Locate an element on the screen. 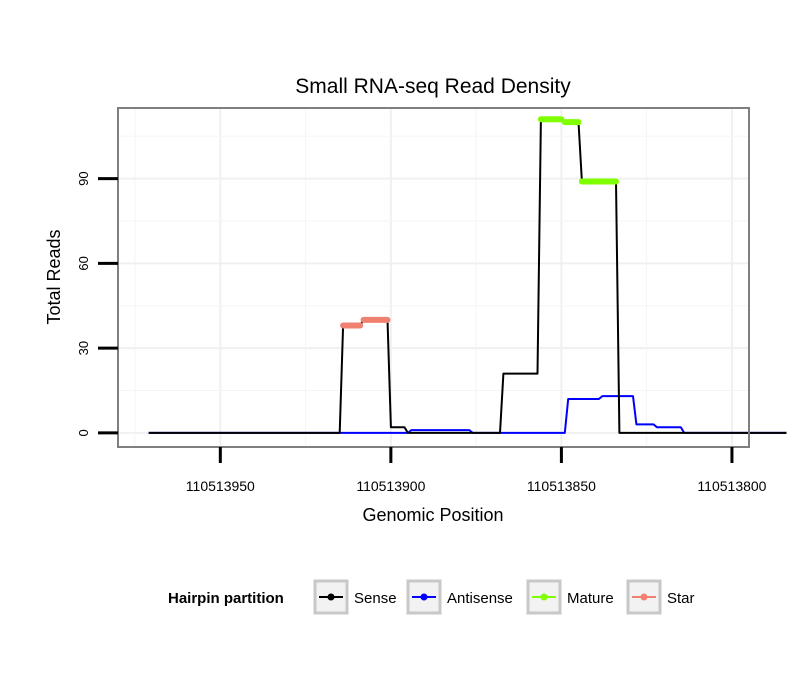 The image size is (810, 690). x-axis-label: Genomic Position is located at coordinates (432, 515).